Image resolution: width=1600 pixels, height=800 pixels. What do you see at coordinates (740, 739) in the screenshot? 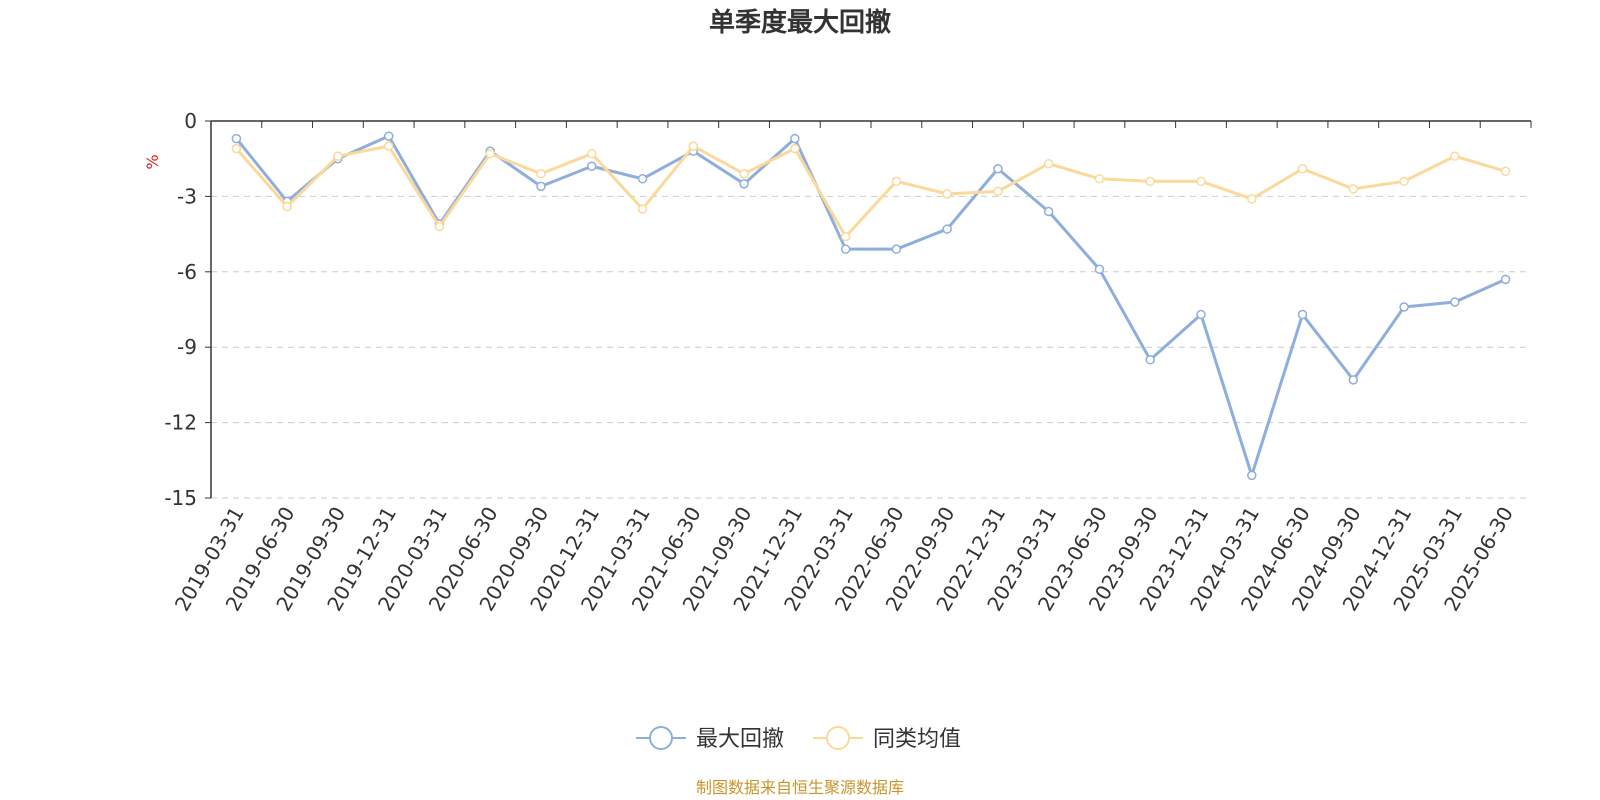
I see `legend-label: 最大回撤` at bounding box center [740, 739].